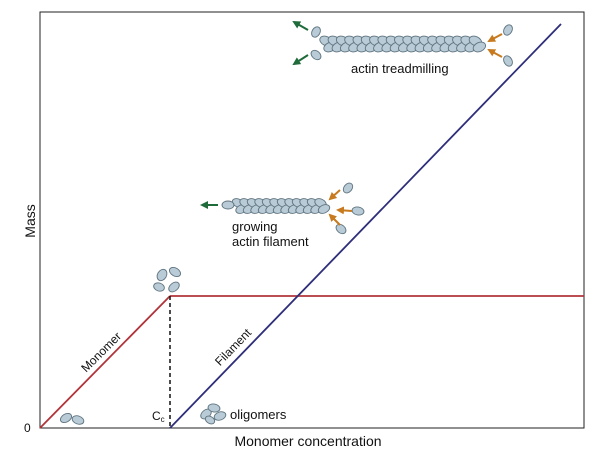 The height and width of the screenshot is (461, 600). I want to click on critical-concentration-label: Cc, so click(158, 416).